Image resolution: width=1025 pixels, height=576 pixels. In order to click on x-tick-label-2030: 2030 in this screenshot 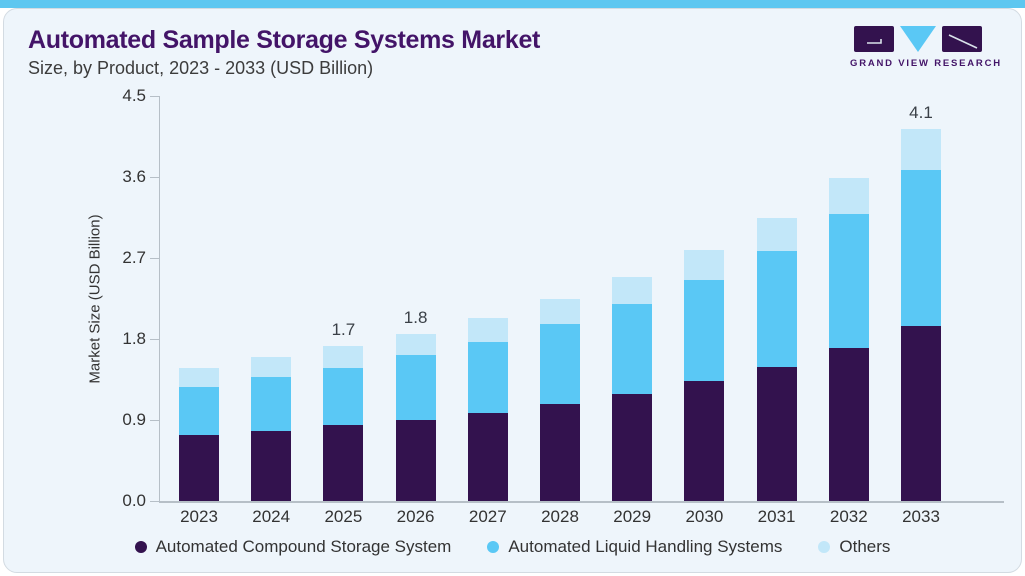, I will do `click(704, 516)`.